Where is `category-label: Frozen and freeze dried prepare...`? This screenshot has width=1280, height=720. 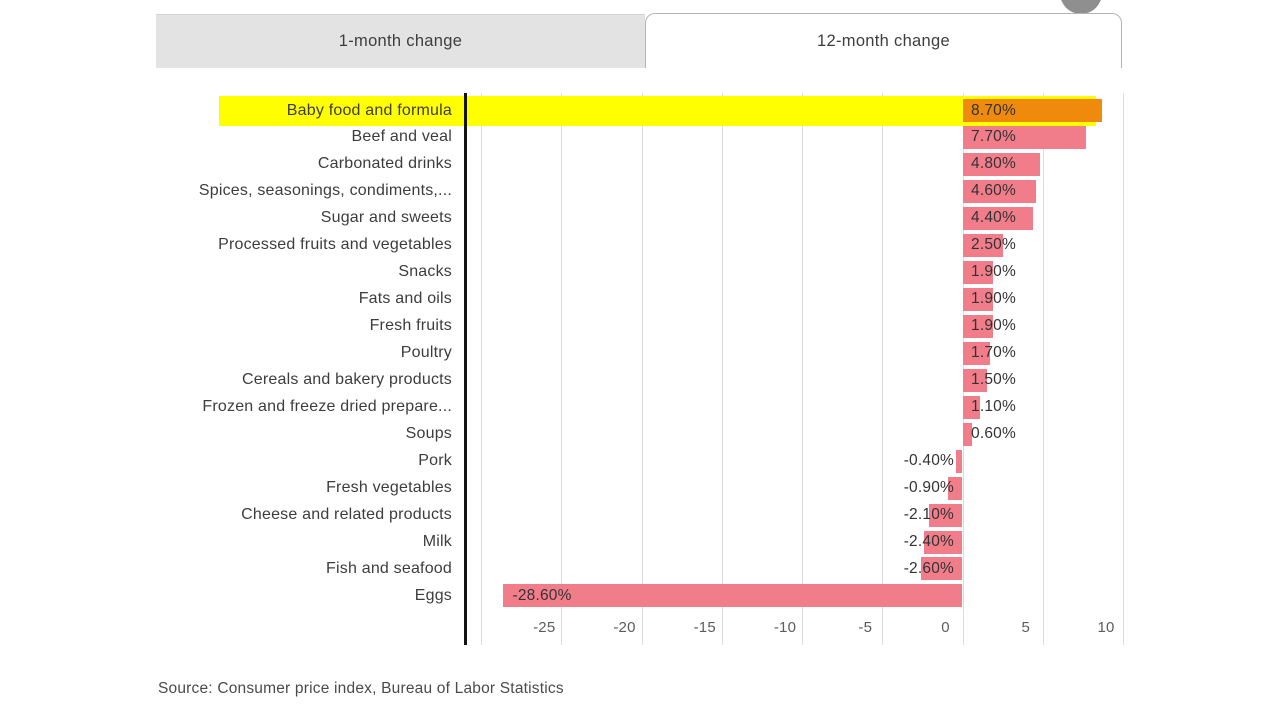
category-label: Frozen and freeze dried prepare... is located at coordinates (327, 407).